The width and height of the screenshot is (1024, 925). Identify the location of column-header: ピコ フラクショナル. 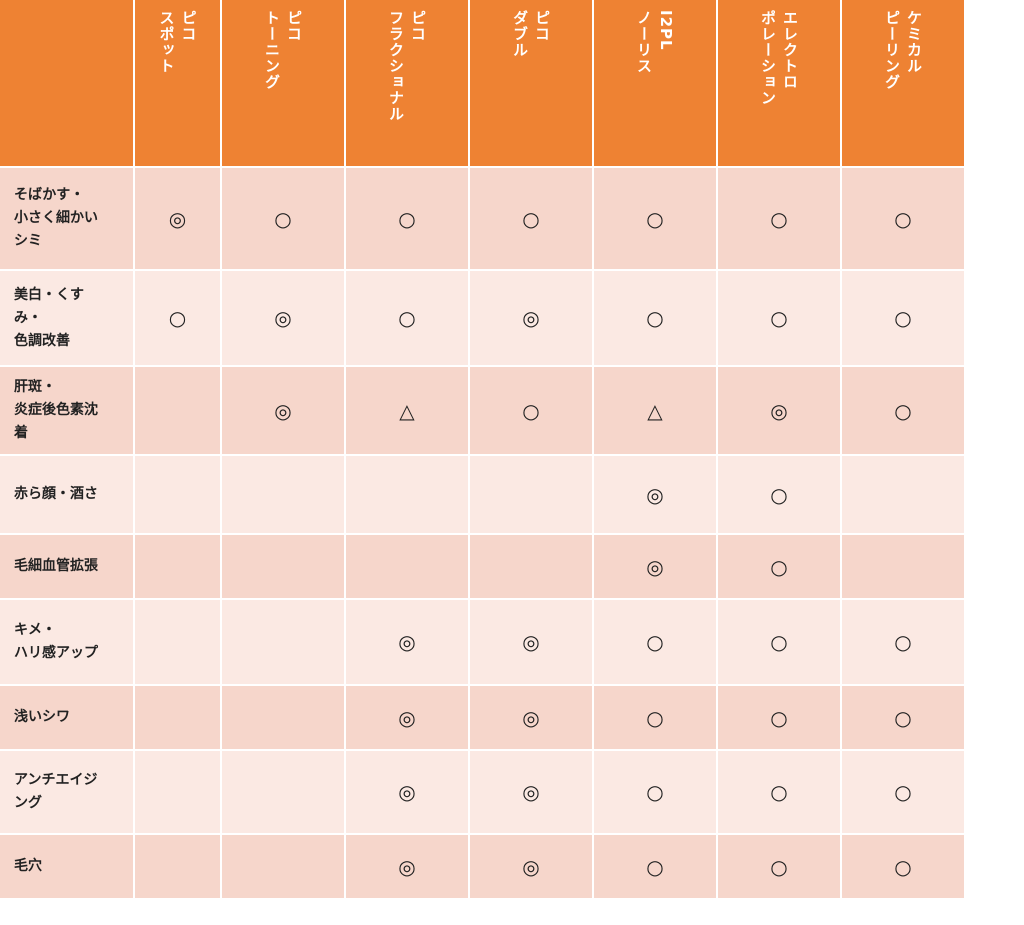
(407, 83).